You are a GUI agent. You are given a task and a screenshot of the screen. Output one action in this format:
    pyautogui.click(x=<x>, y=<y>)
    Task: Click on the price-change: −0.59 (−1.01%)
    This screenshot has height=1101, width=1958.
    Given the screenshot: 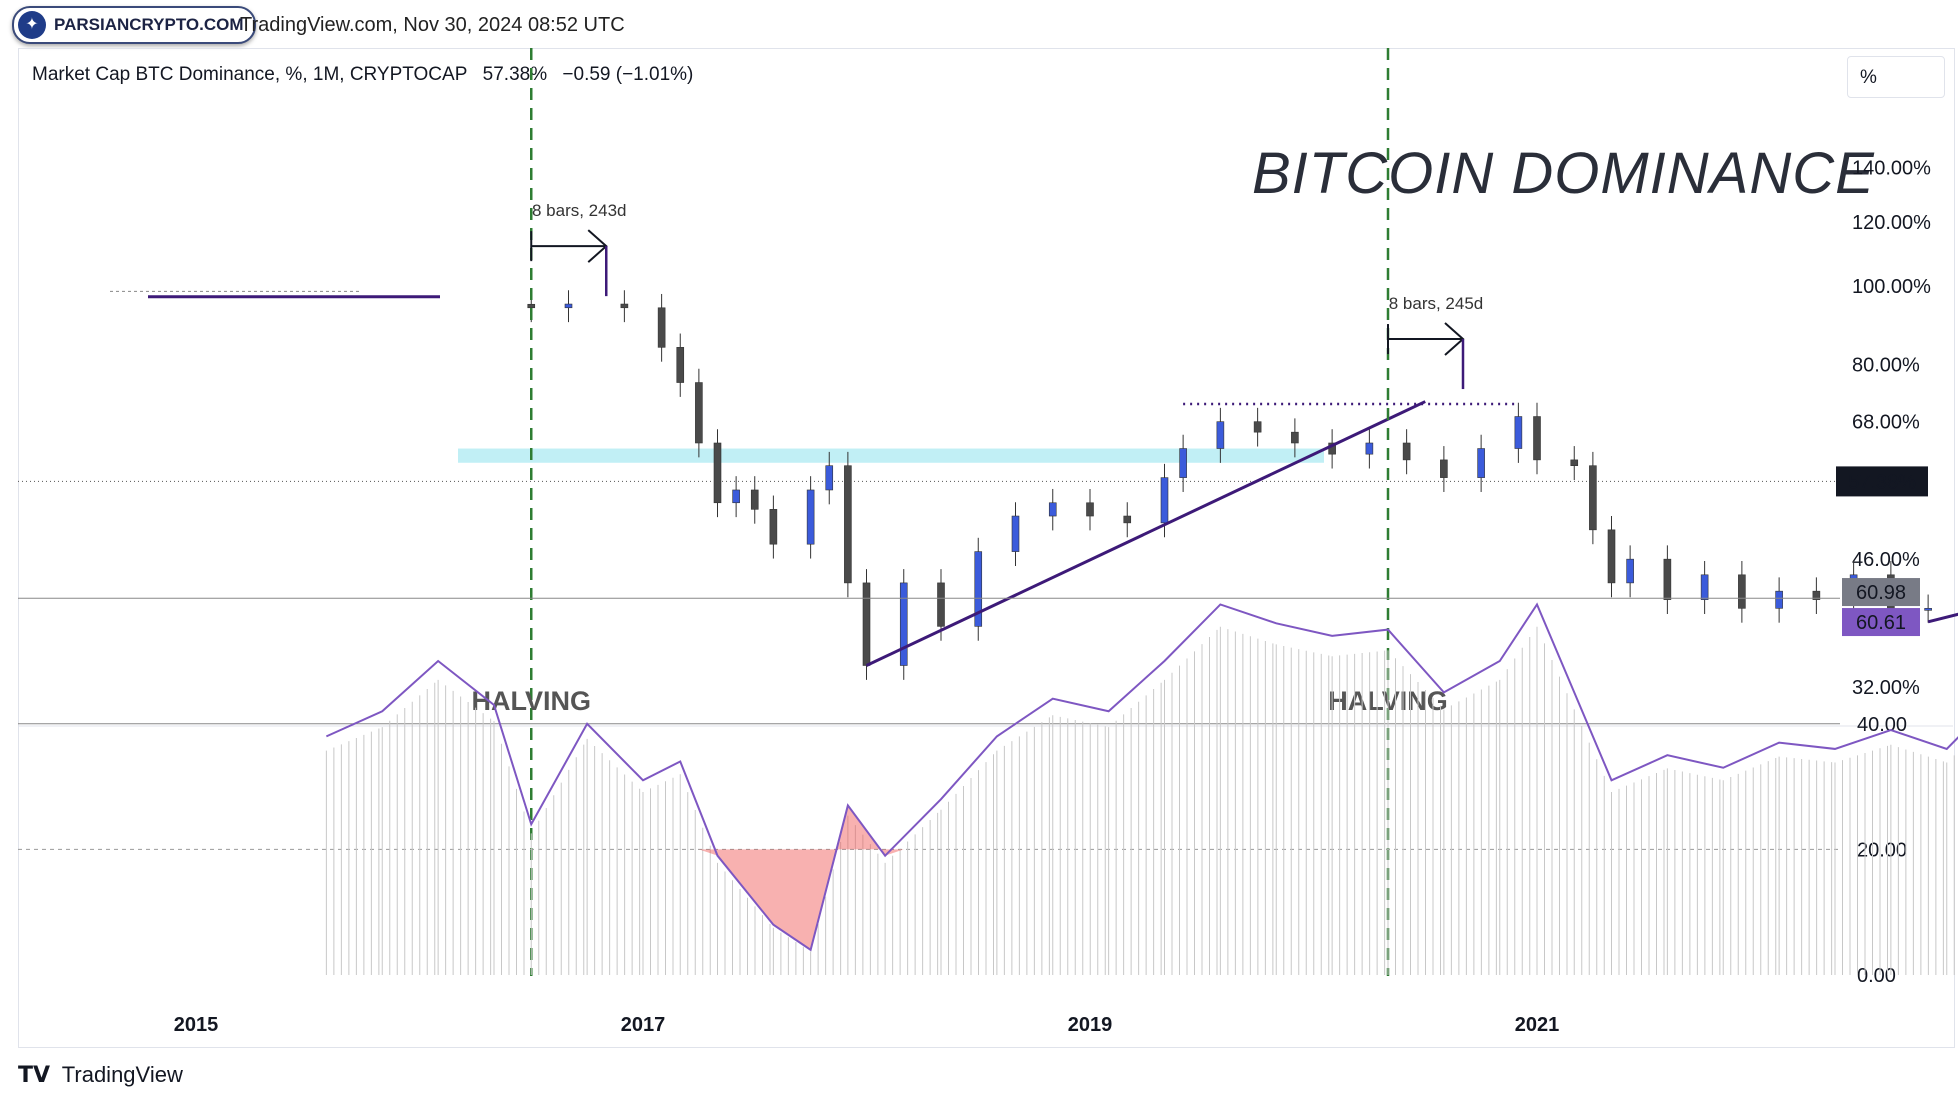 What is the action you would take?
    pyautogui.click(x=628, y=74)
    